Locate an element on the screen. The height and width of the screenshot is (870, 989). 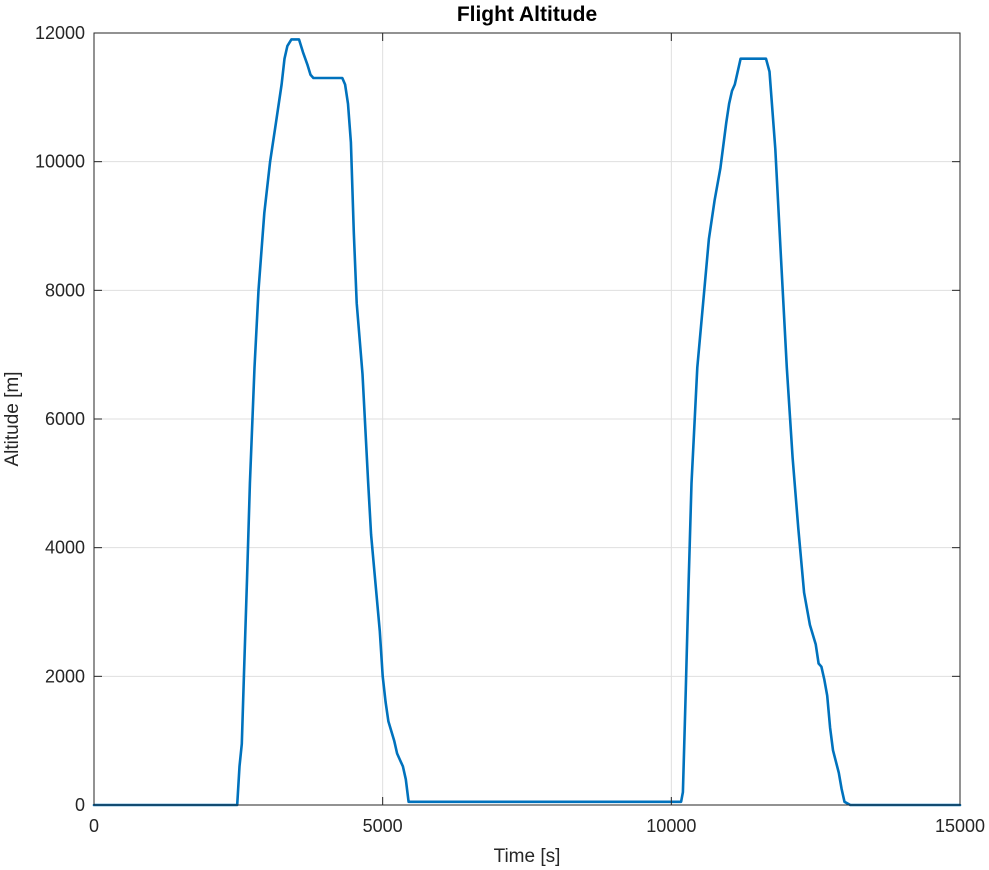
y-tick-label: 10000 is located at coordinates (60, 162).